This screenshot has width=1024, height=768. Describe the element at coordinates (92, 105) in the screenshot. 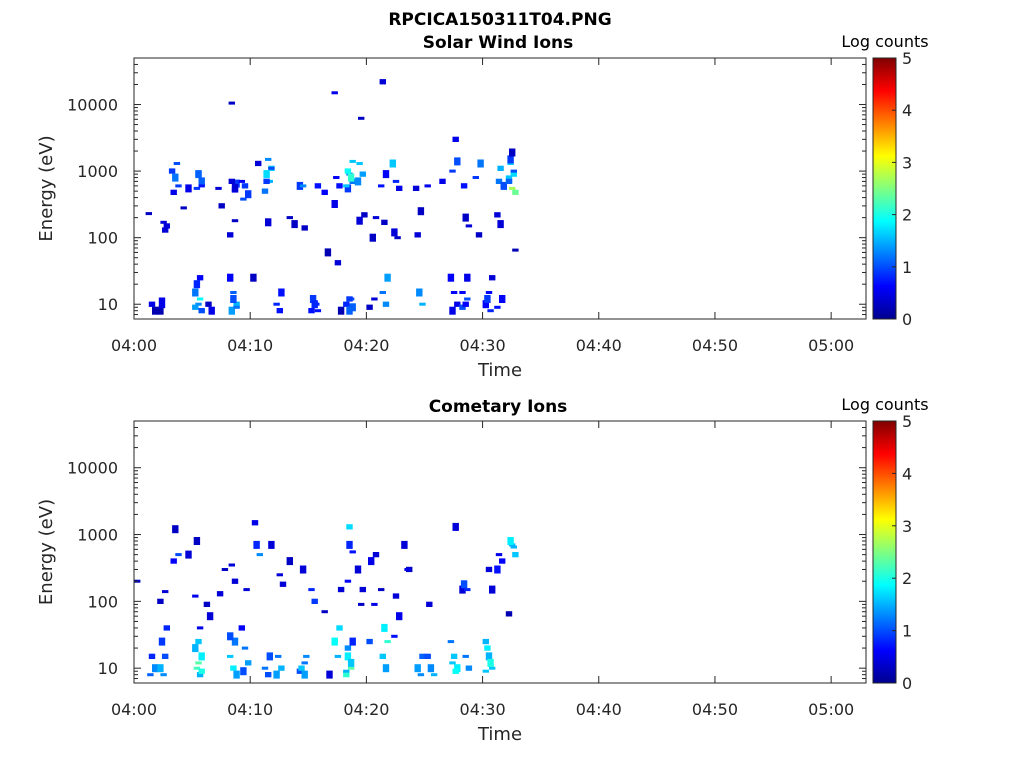

I see `y-tick-label: 10000` at that location.